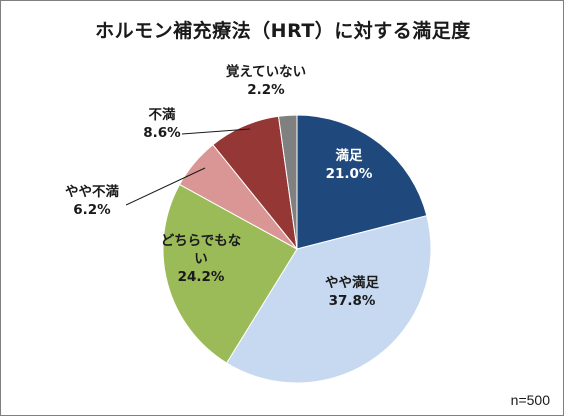  I want to click on chart-title: ホルモン補充療法（HRT）に対する満足度, so click(283, 31).